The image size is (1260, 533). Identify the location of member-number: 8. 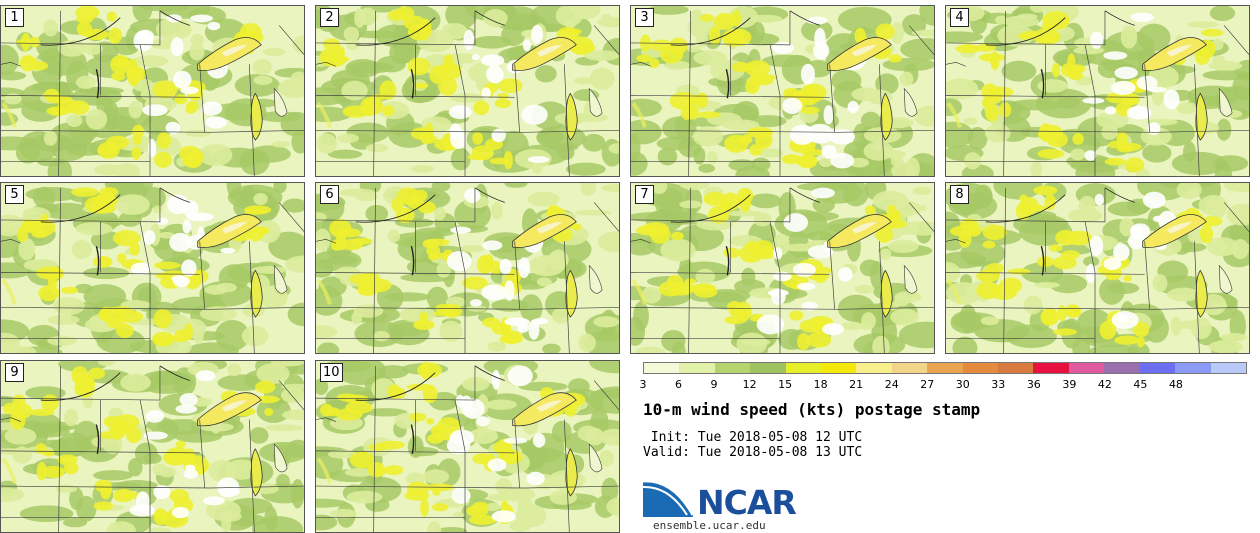
(959, 194).